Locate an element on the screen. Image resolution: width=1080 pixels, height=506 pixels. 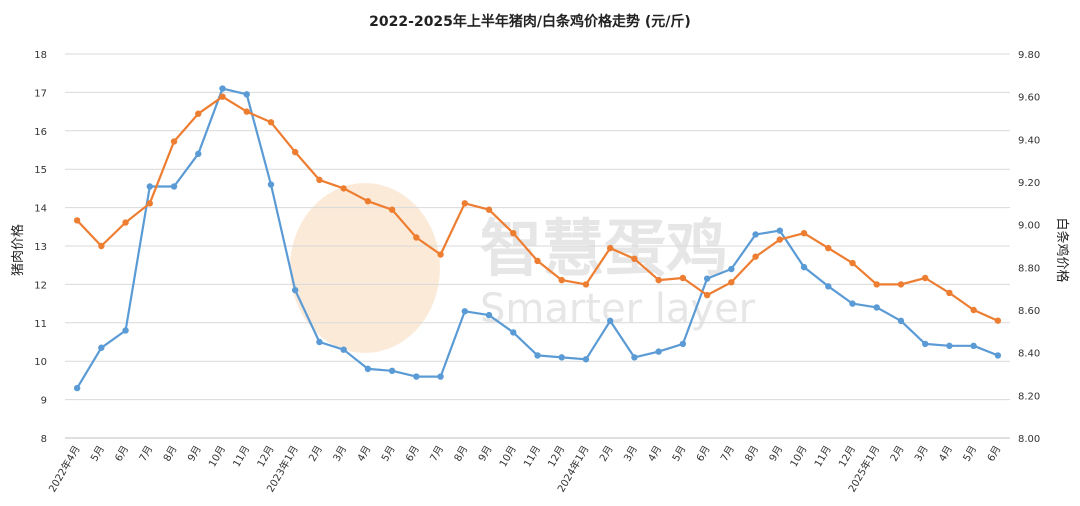
right-tick-label: 8.60 is located at coordinates (1029, 311).